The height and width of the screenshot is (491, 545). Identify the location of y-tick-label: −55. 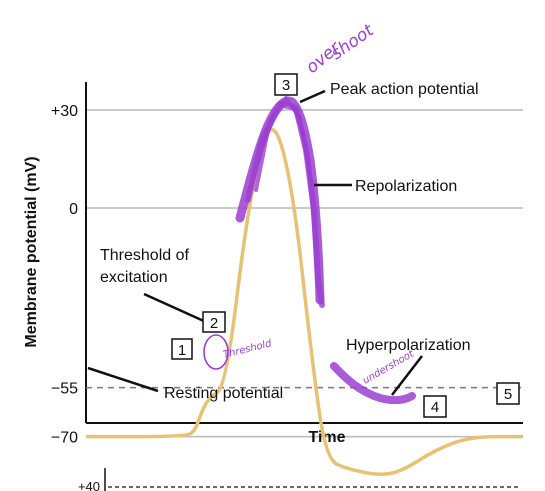
(64, 389).